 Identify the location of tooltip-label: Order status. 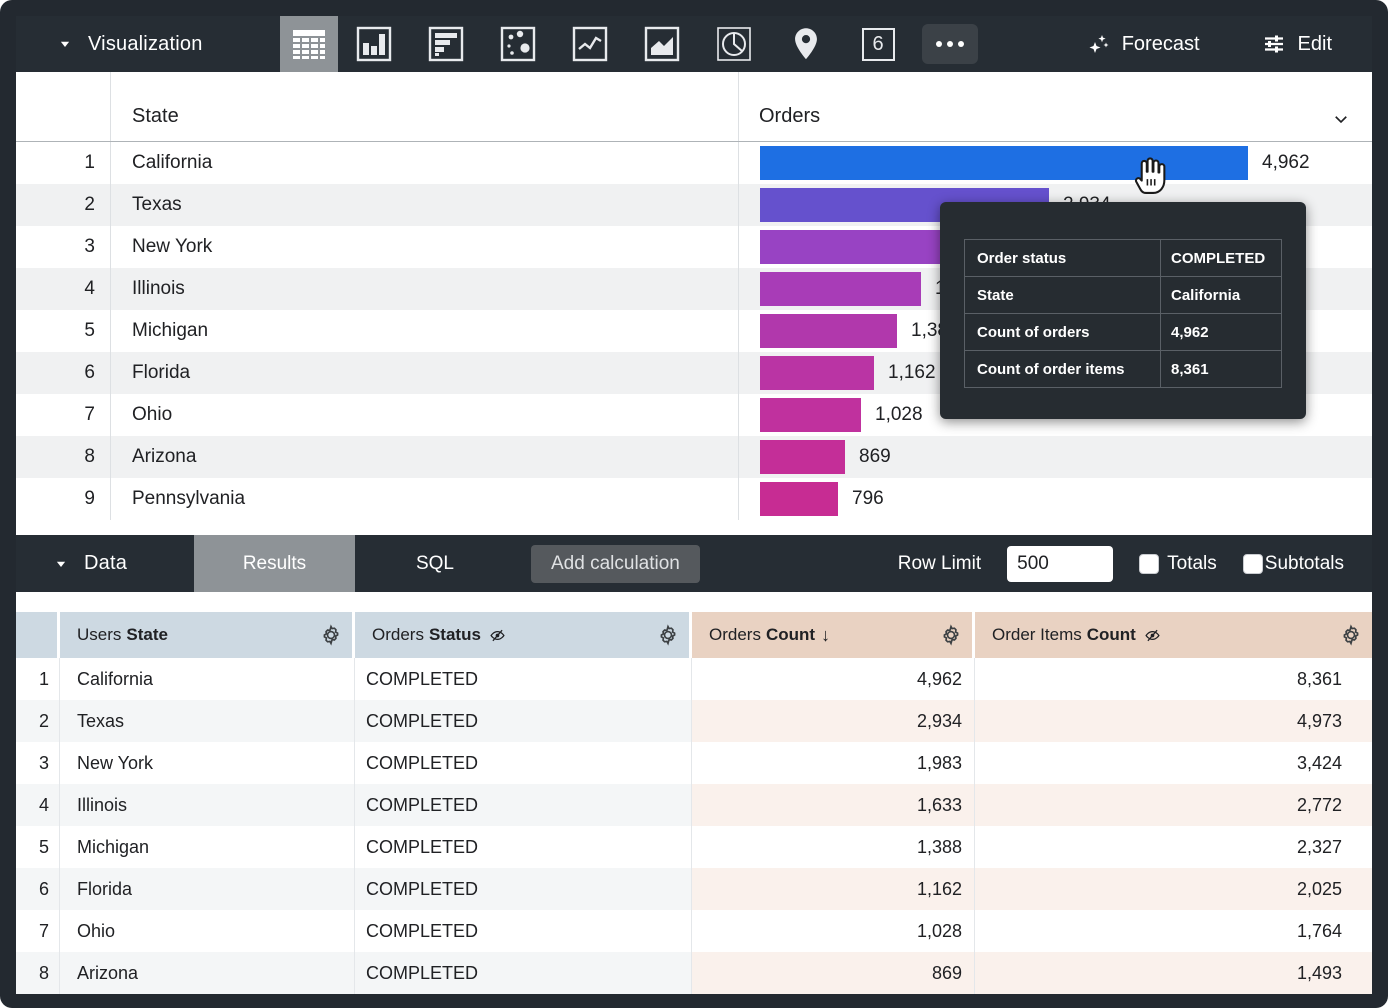
(1063, 258).